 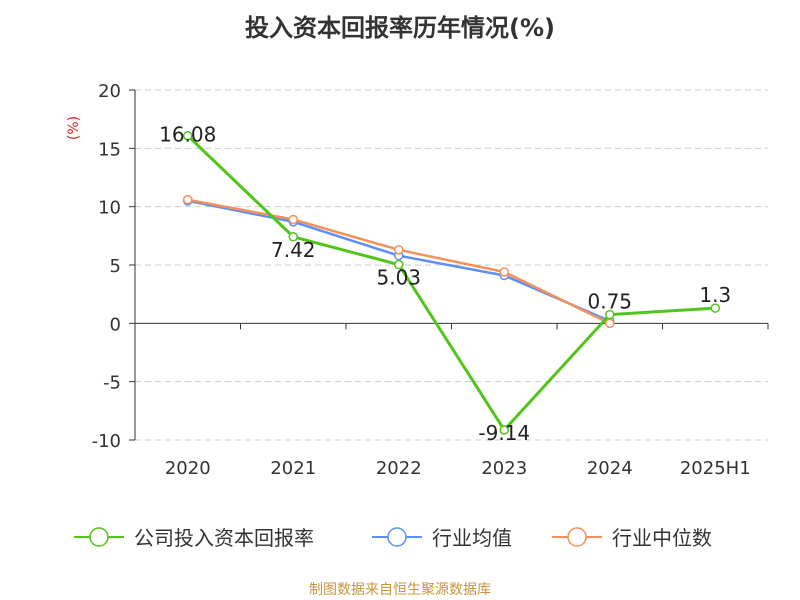 I want to click on legend-item: 行业中位数, so click(x=632, y=538).